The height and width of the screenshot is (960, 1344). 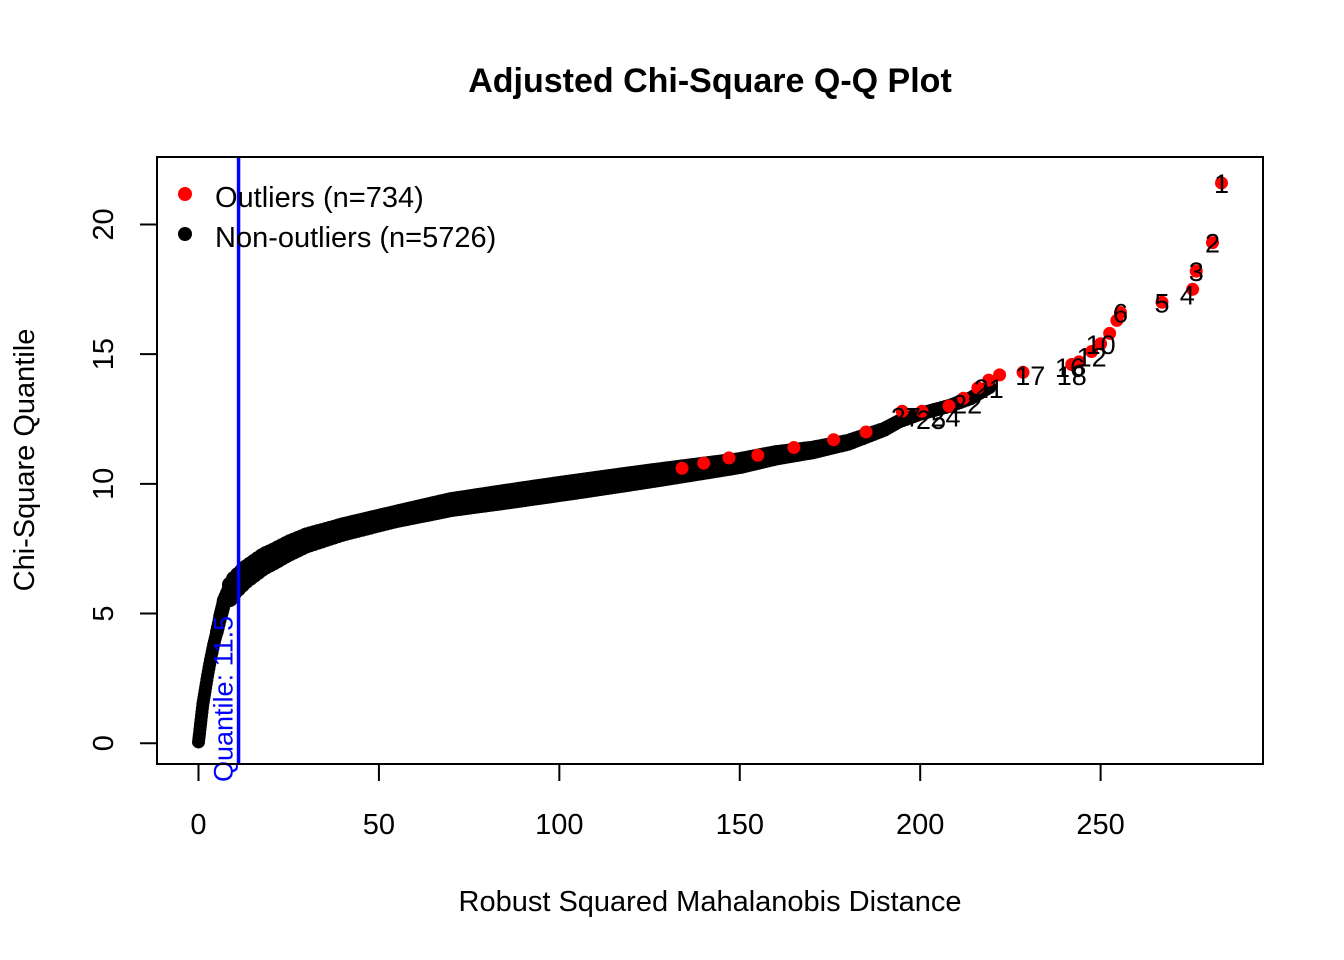 I want to click on point-number-label: 10, so click(x=1101, y=345).